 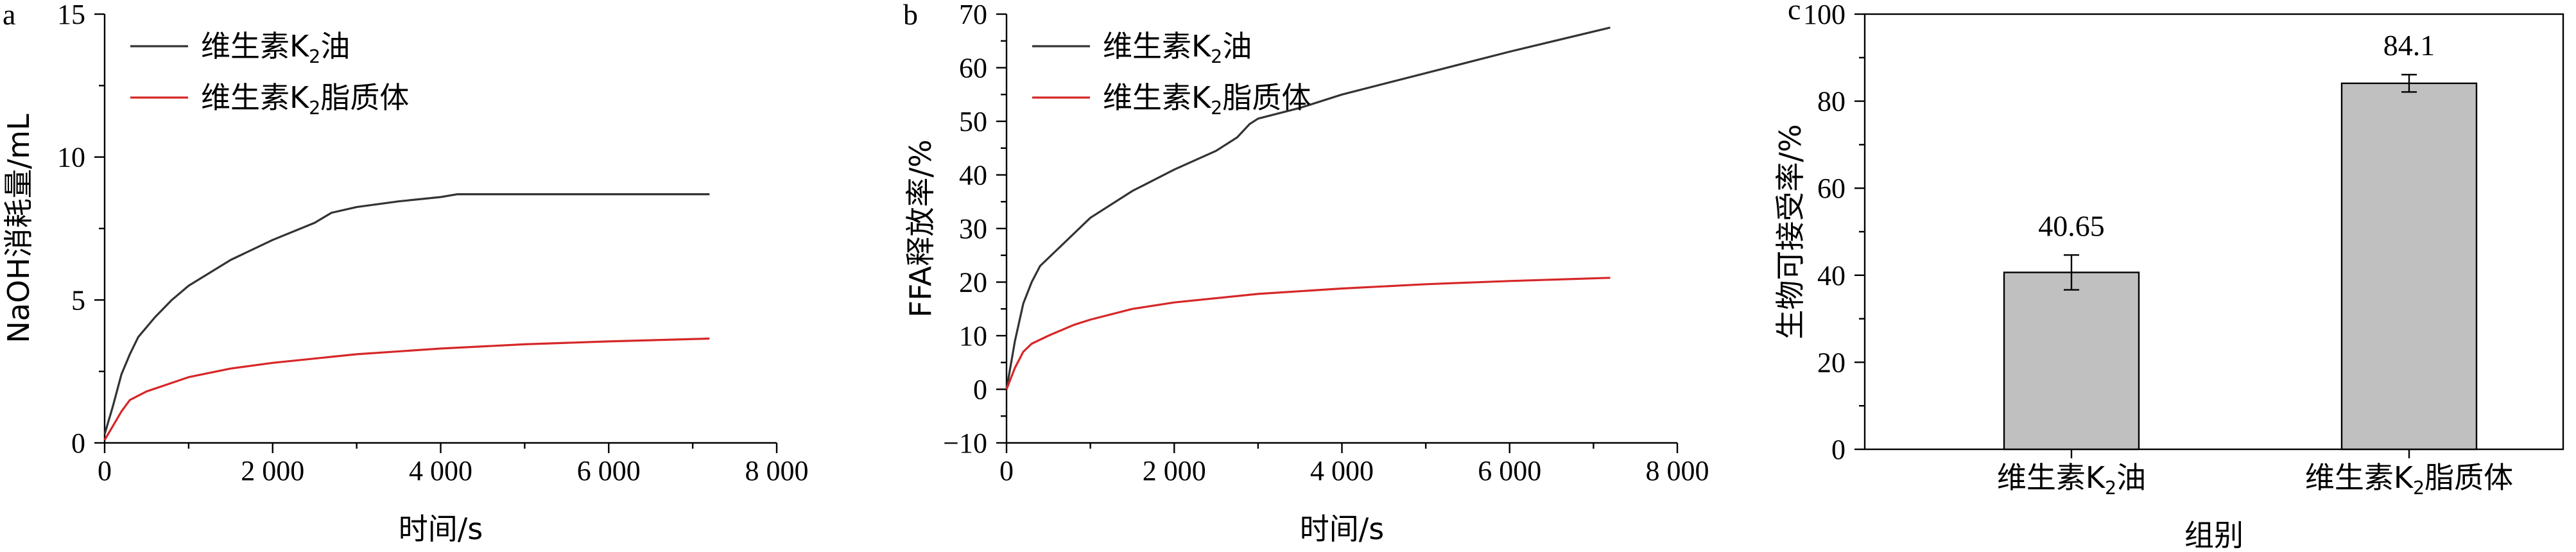 What do you see at coordinates (18, 228) in the screenshot?
I see `y-axis-title: NaOH消耗量/mL` at bounding box center [18, 228].